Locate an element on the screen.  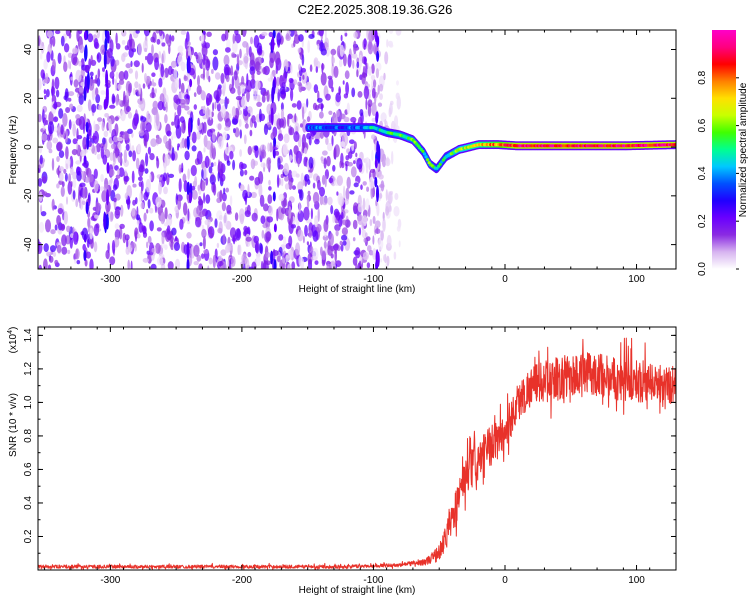
y-tick-label: -20 is located at coordinates (28, 195).